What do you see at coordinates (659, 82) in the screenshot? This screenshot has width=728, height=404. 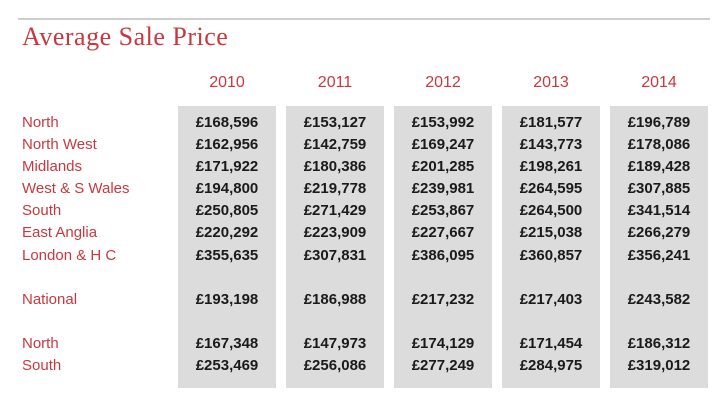 I see `column-header-2014: 2014` at bounding box center [659, 82].